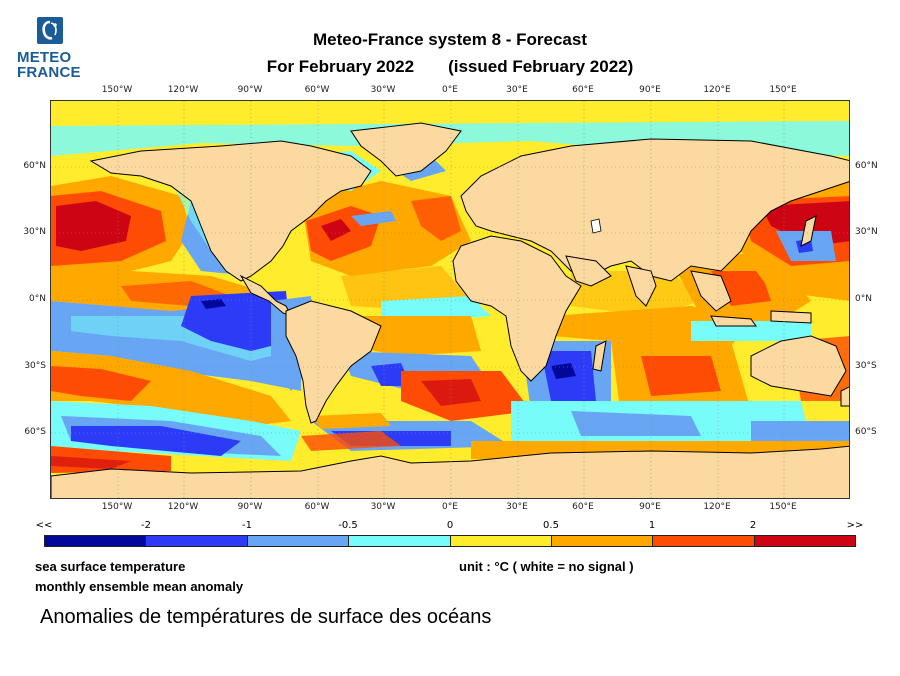 The image size is (900, 676). Describe the element at coordinates (753, 525) in the screenshot. I see `colorbar-label: 2` at that location.